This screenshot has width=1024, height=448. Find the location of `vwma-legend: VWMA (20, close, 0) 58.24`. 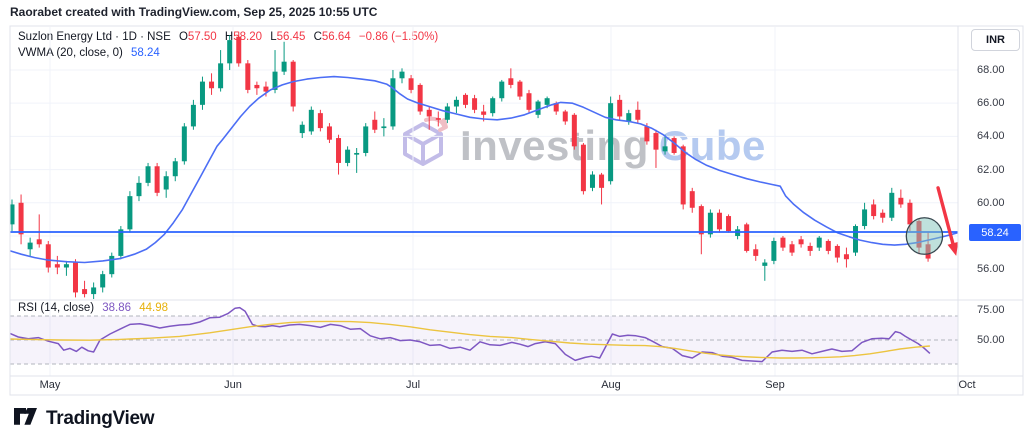

vwma-legend: VWMA (20, close, 0) 58.24 is located at coordinates (89, 53).